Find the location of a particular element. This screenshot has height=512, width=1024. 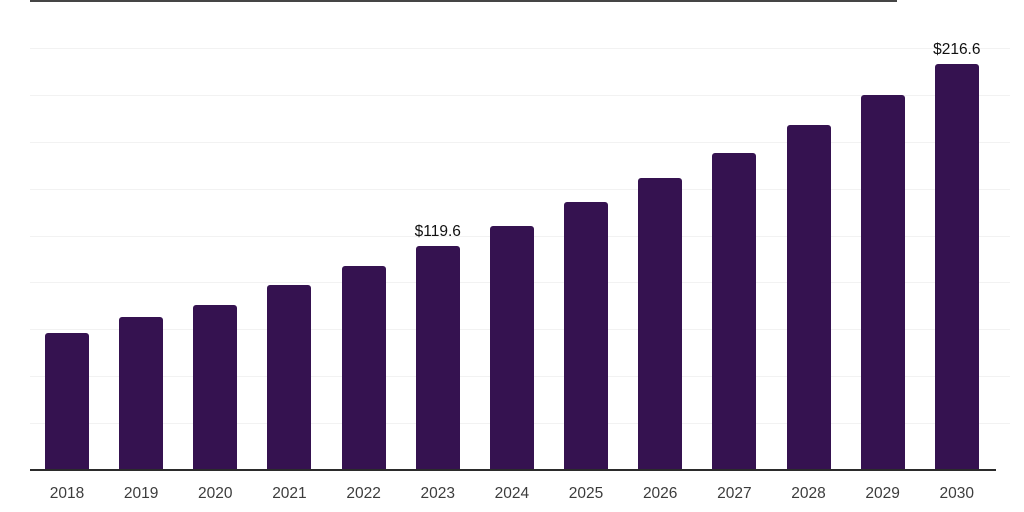

x-tick-label-2023: 2023 is located at coordinates (437, 493).